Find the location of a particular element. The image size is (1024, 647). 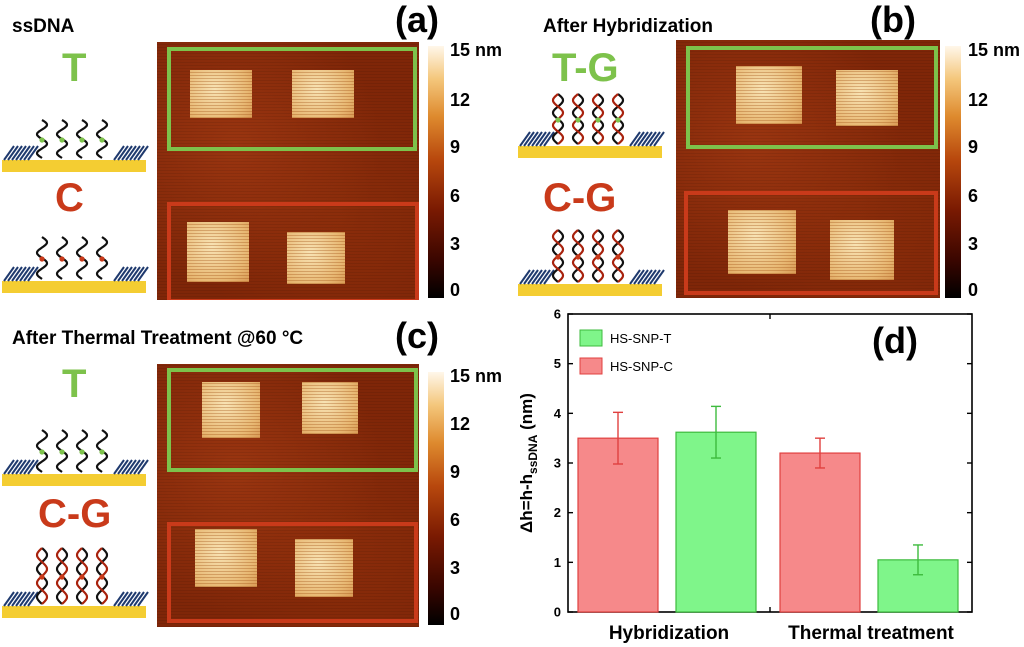

panel-c-bottom-letter: C-G is located at coordinates (75, 514).